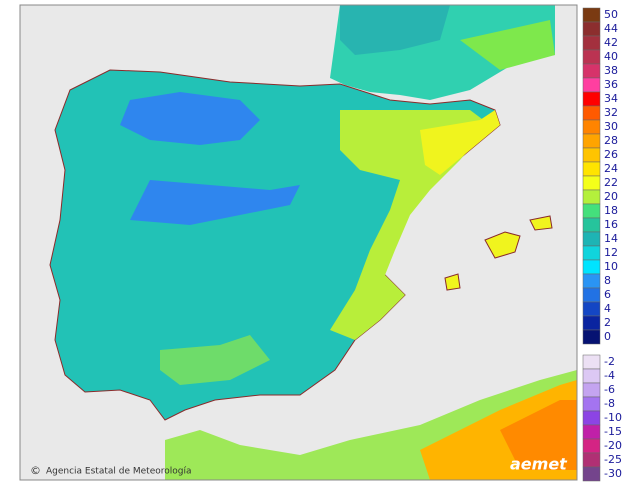 The width and height of the screenshot is (630, 500). Describe the element at coordinates (611, 224) in the screenshot. I see `legend-label: 16` at that location.